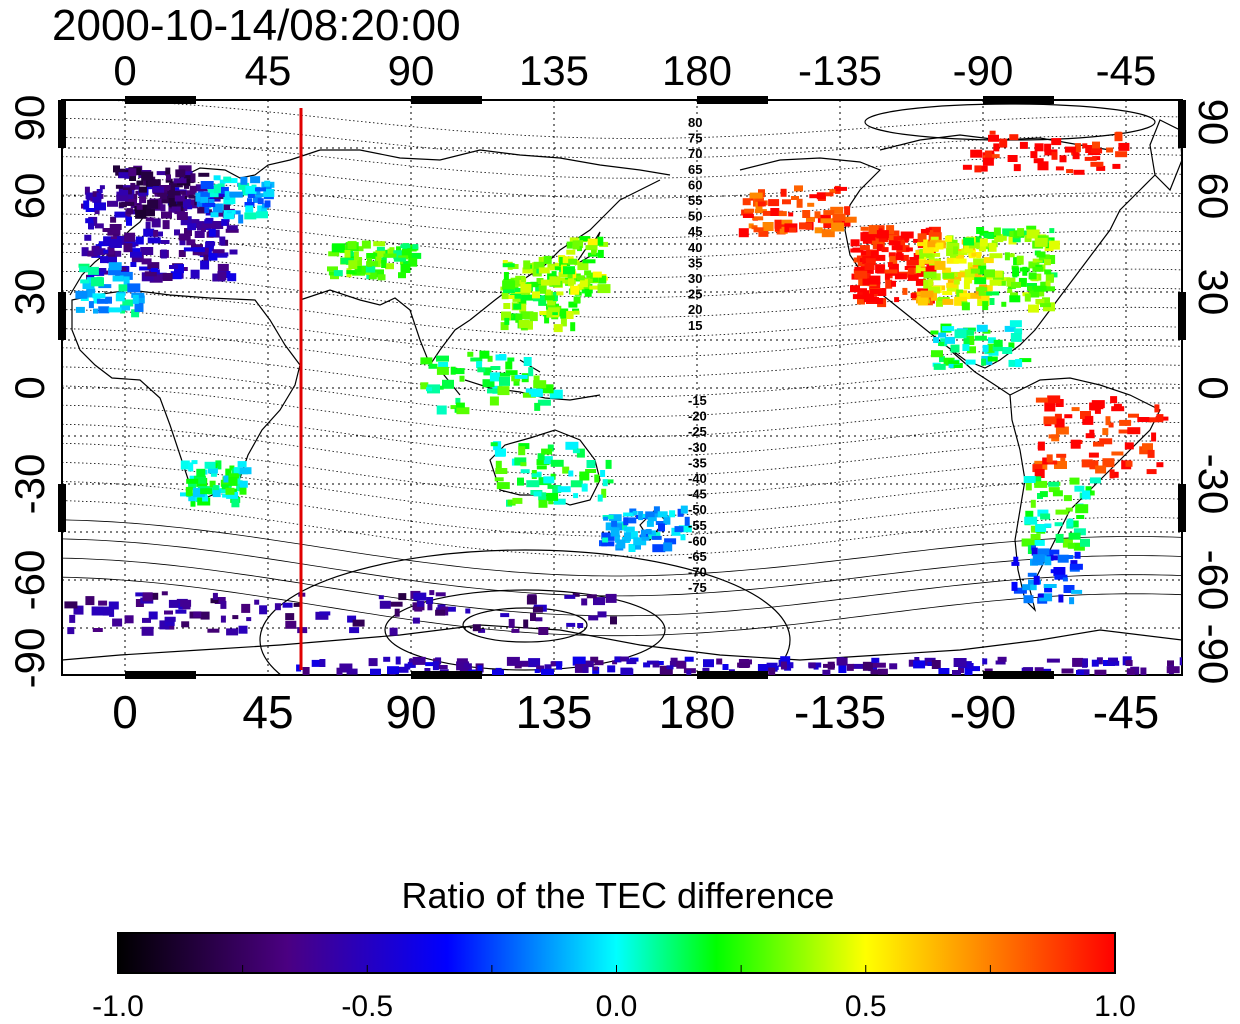 The height and width of the screenshot is (1024, 1240). What do you see at coordinates (697, 572) in the screenshot?
I see `contour-label-south: -70` at bounding box center [697, 572].